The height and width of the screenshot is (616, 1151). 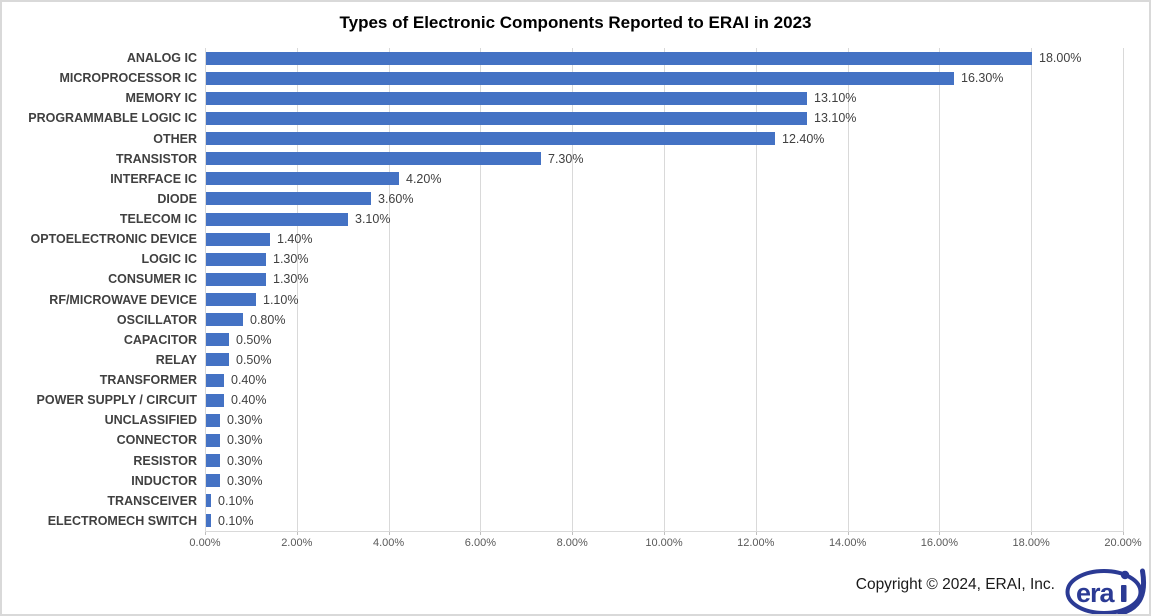 I want to click on x-axis-label: 14.00%, so click(x=847, y=543).